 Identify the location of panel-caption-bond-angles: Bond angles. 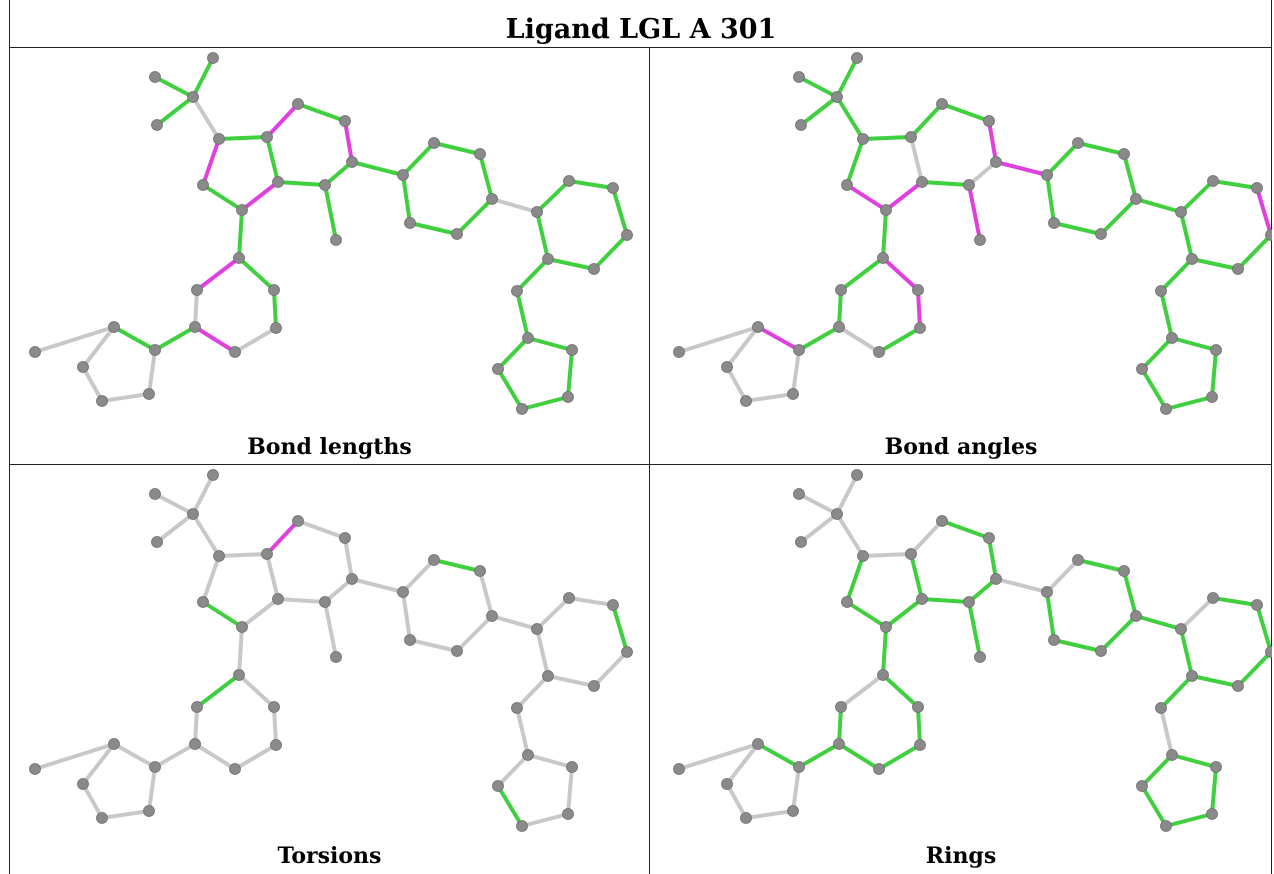
(961, 447).